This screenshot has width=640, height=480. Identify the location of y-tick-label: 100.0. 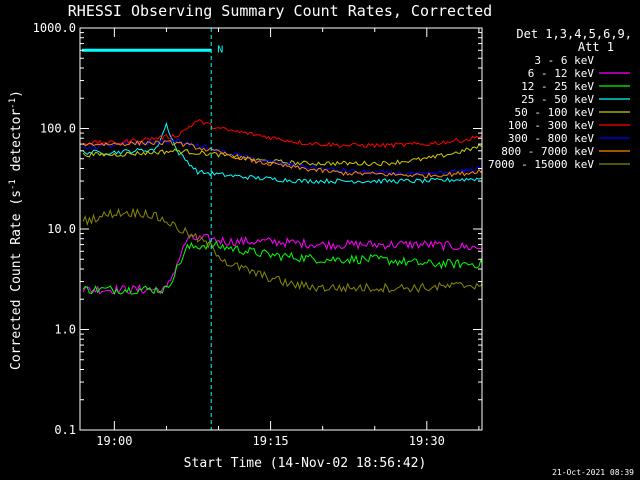
(58, 129).